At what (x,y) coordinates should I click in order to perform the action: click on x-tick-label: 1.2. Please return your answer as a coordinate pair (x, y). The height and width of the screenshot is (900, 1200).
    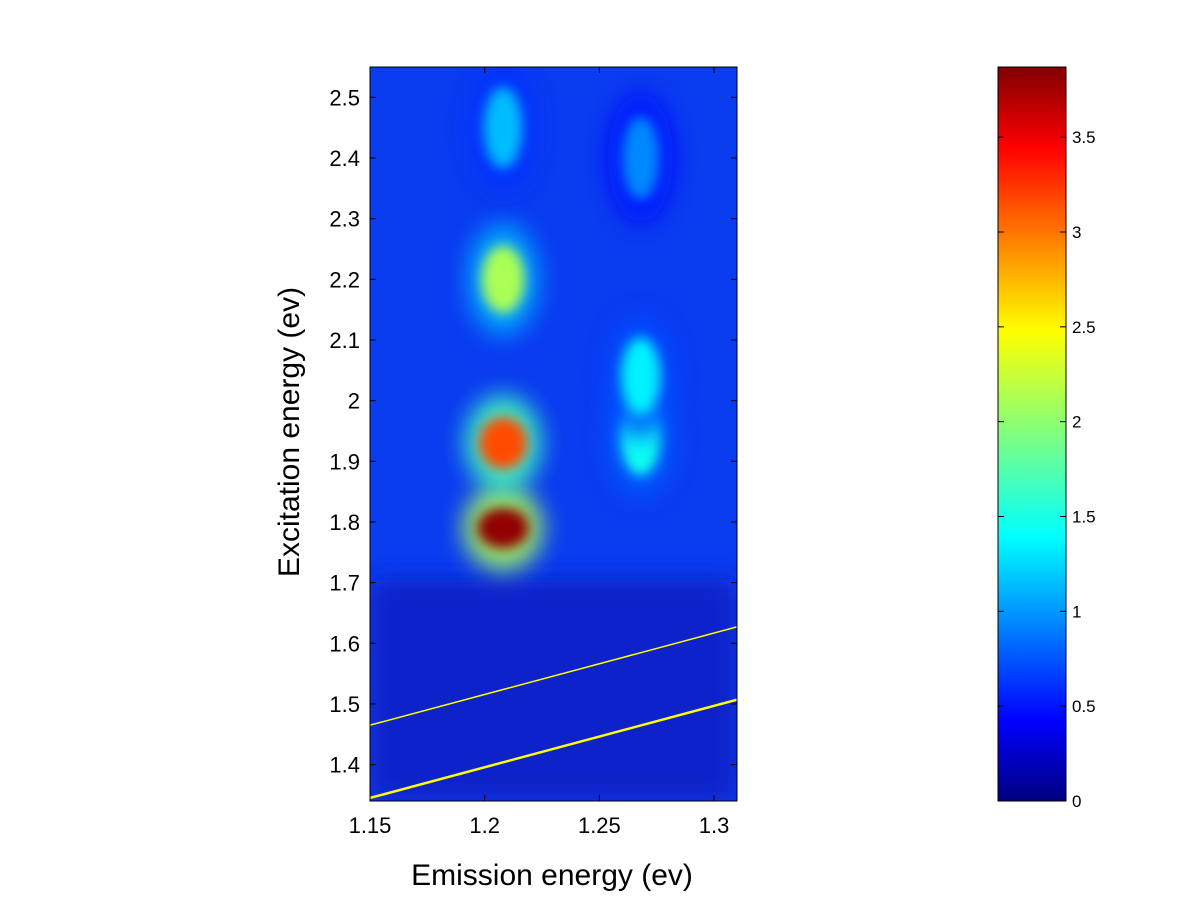
    Looking at the image, I should click on (484, 825).